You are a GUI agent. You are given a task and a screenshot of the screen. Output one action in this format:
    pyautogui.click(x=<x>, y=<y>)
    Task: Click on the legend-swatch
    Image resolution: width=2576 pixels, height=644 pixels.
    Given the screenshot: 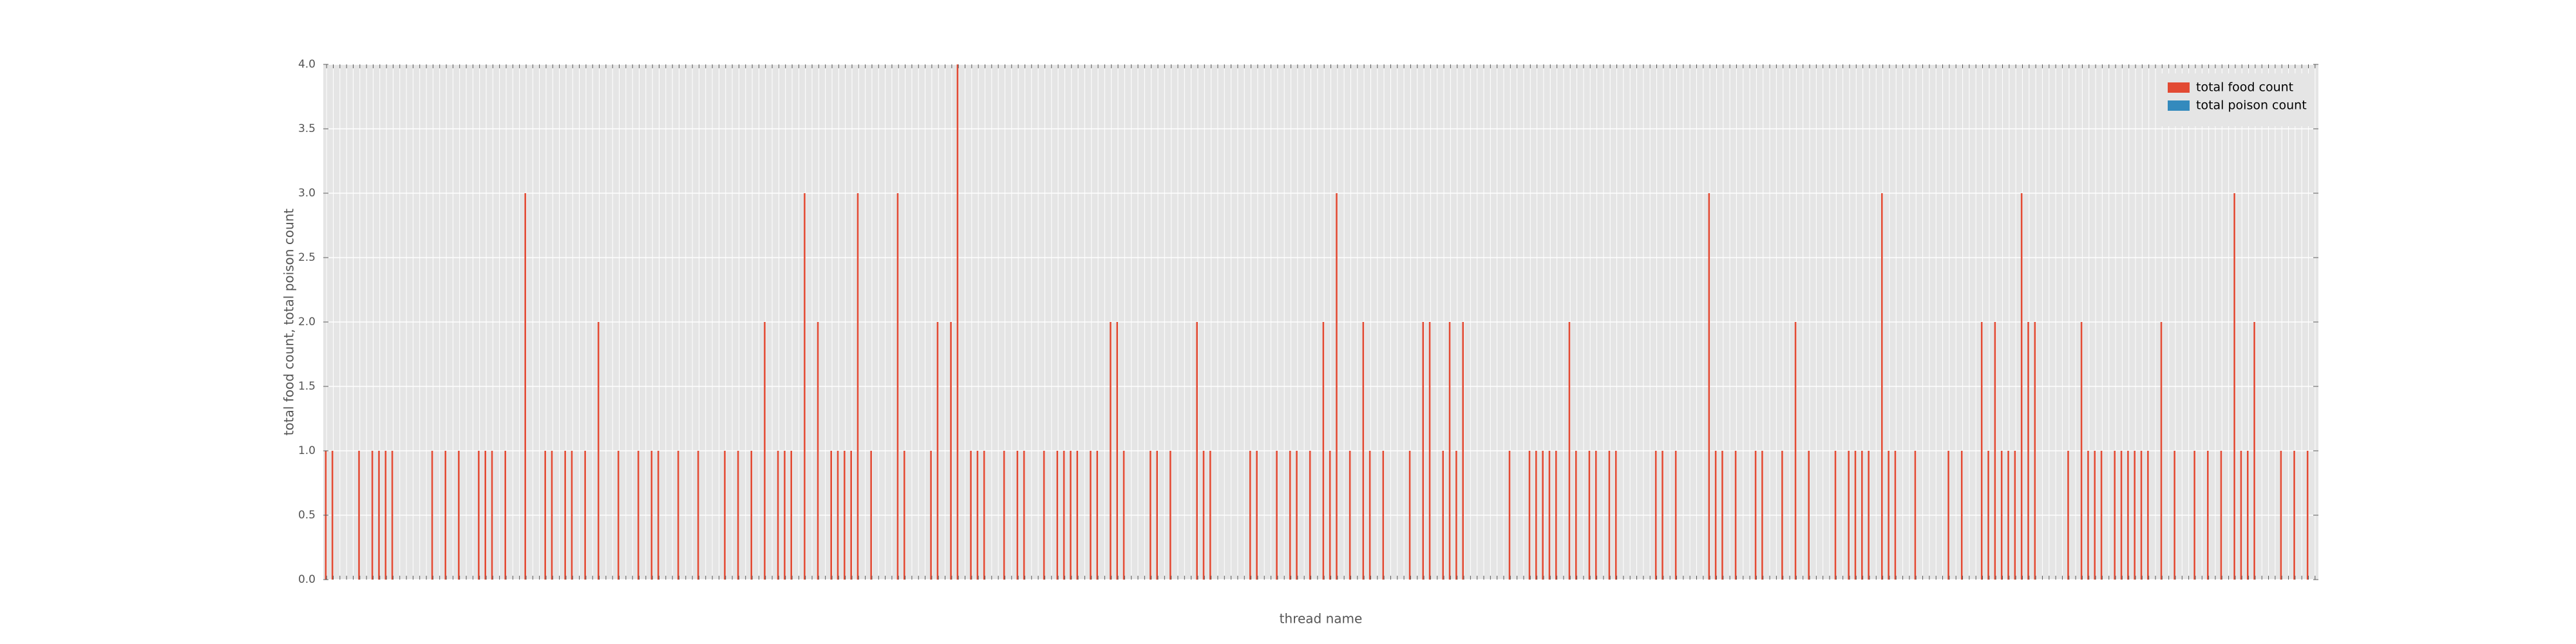 What is the action you would take?
    pyautogui.click(x=2179, y=105)
    